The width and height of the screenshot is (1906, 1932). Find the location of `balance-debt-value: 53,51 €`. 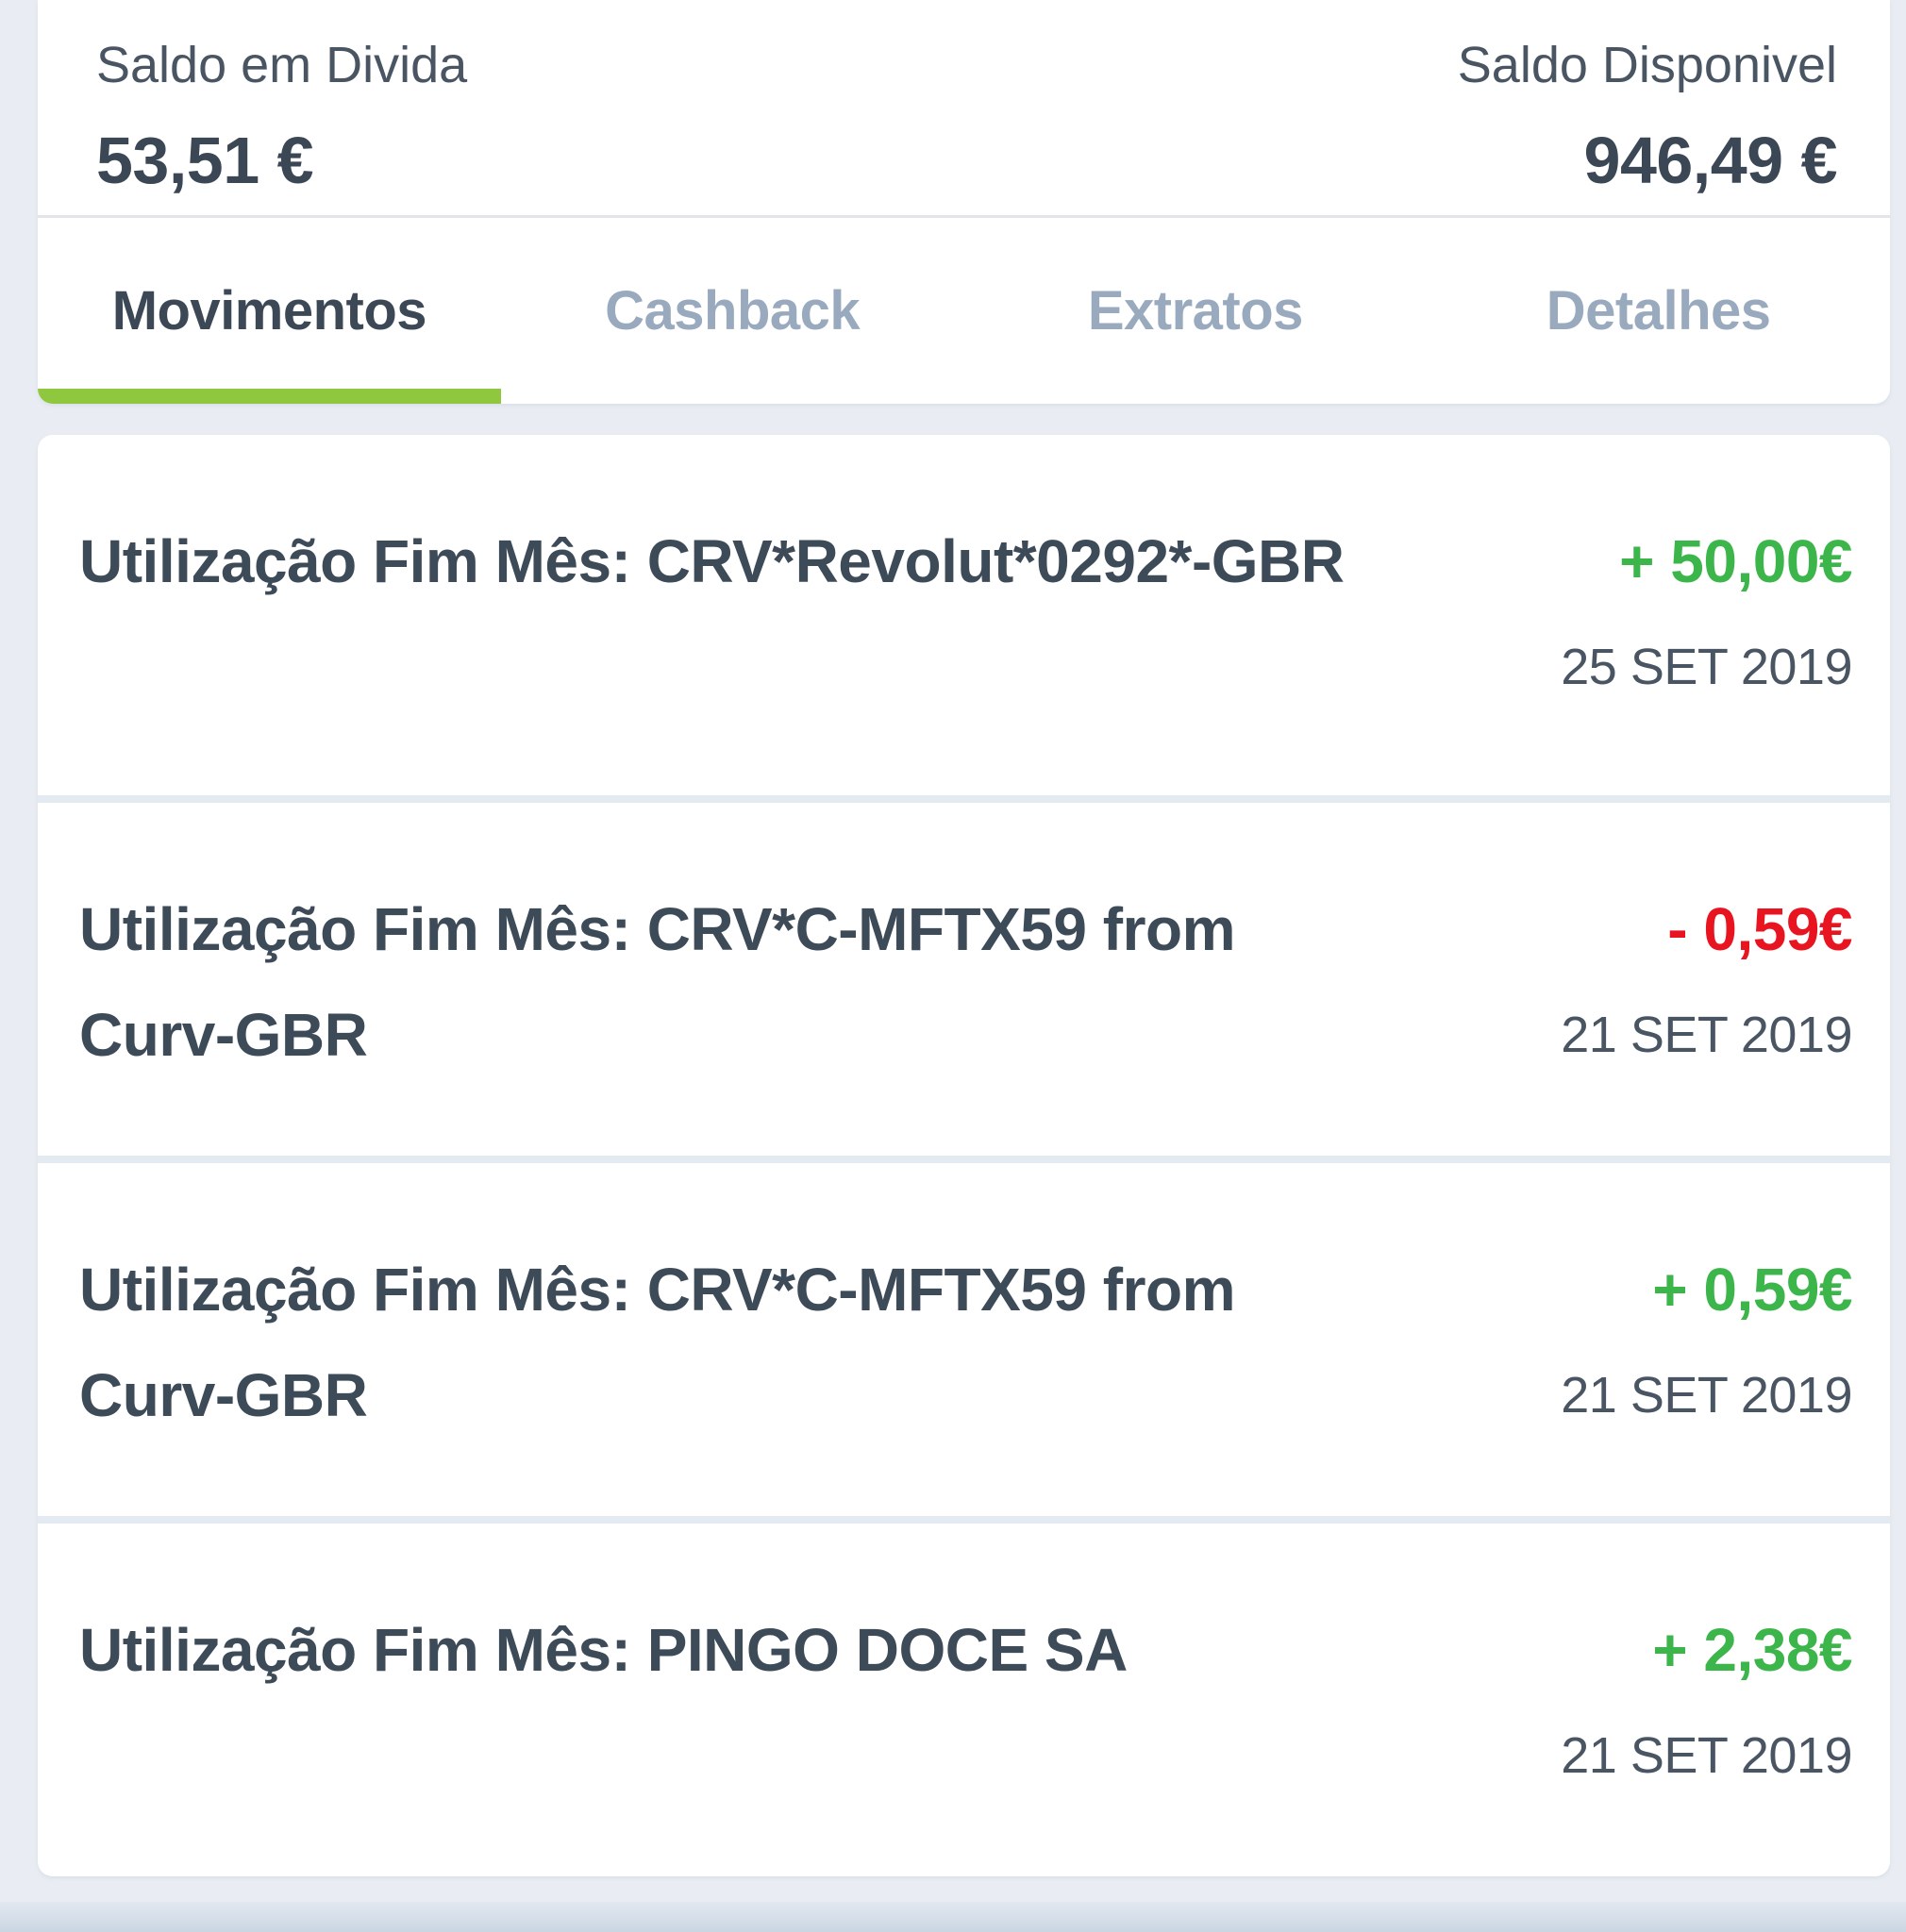

balance-debt-value: 53,51 € is located at coordinates (205, 160).